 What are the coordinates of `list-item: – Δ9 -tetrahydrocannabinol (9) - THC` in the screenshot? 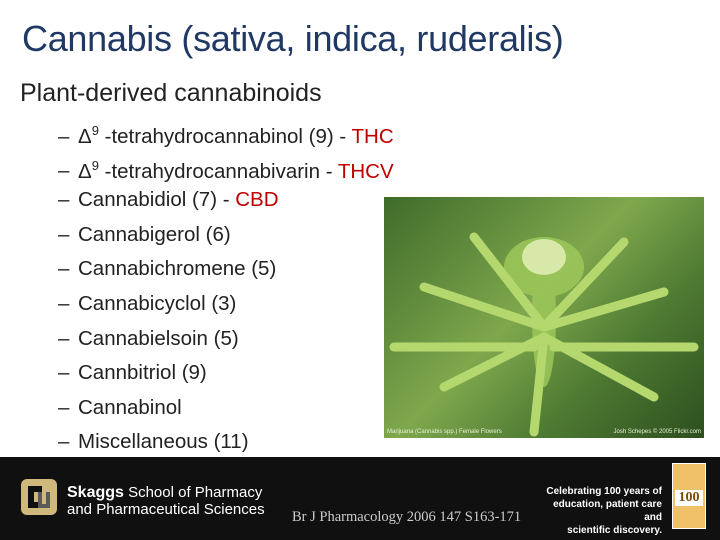 It's located at (226, 135).